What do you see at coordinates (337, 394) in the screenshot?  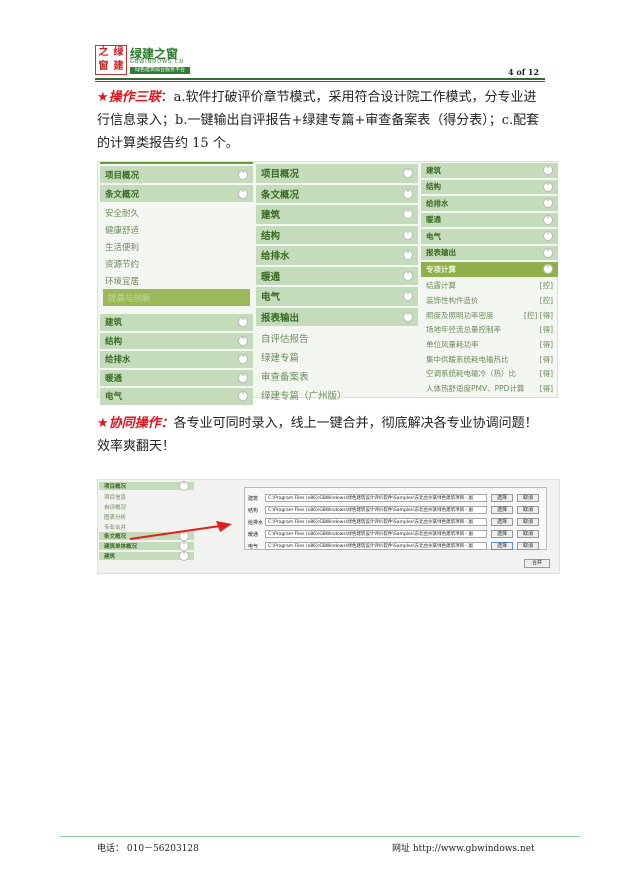 I see `menu-item: 绿建专篇（广州版）` at bounding box center [337, 394].